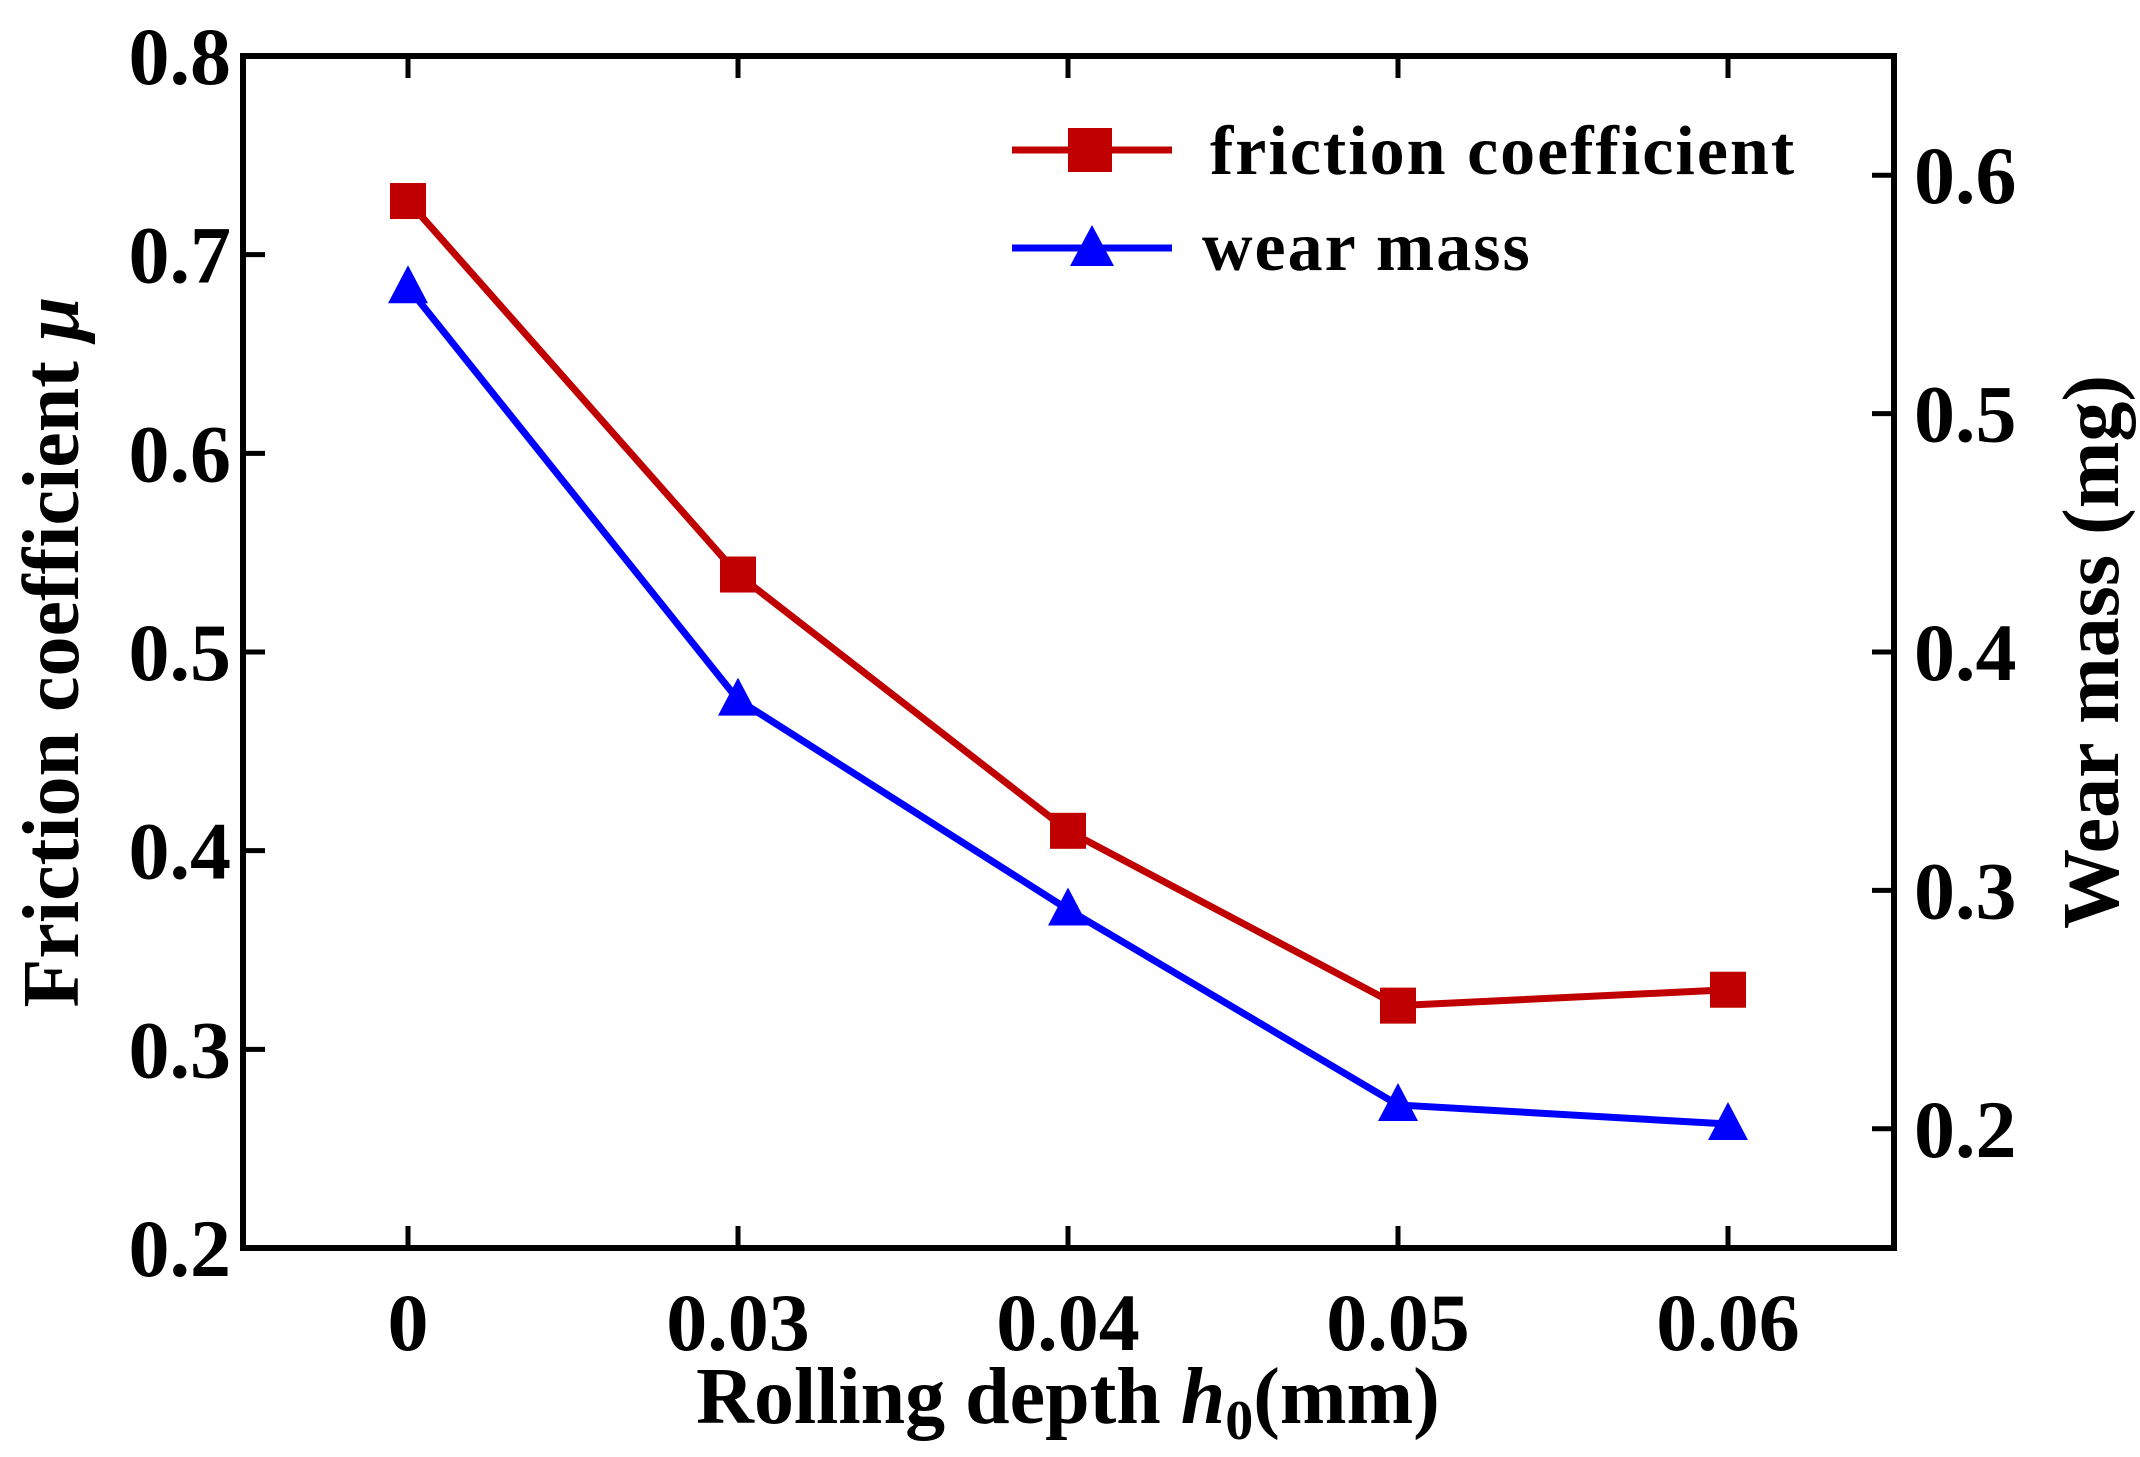 Image resolution: width=2140 pixels, height=1457 pixels. What do you see at coordinates (1965, 1129) in the screenshot?
I see `y-tick-label-right: 0.2` at bounding box center [1965, 1129].